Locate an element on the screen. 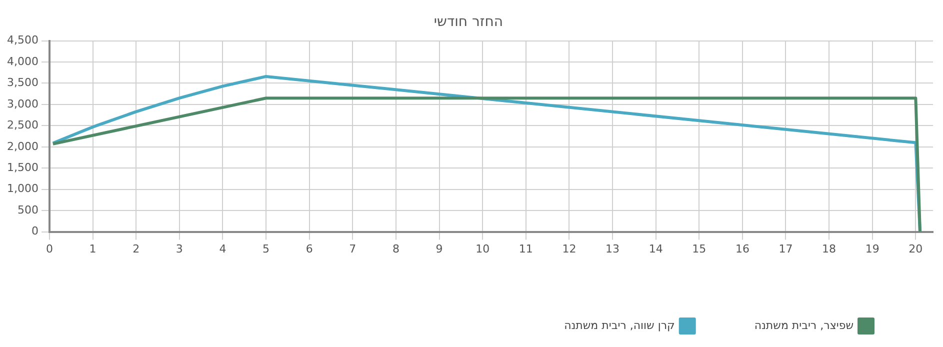 The width and height of the screenshot is (943, 347). x-tick-label: 18 is located at coordinates (829, 249).